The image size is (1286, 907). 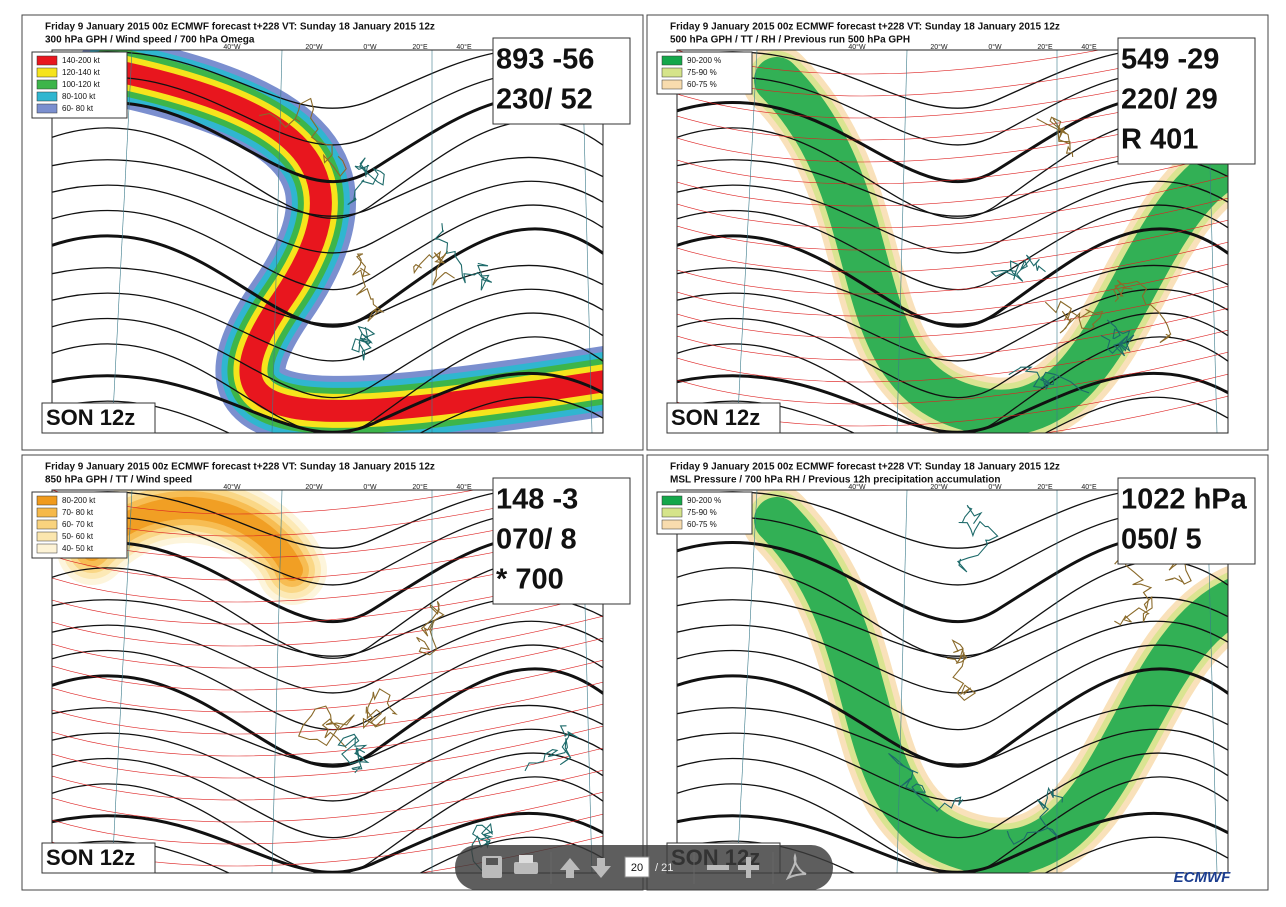 I want to click on zoom-in-button, so click(x=748, y=867).